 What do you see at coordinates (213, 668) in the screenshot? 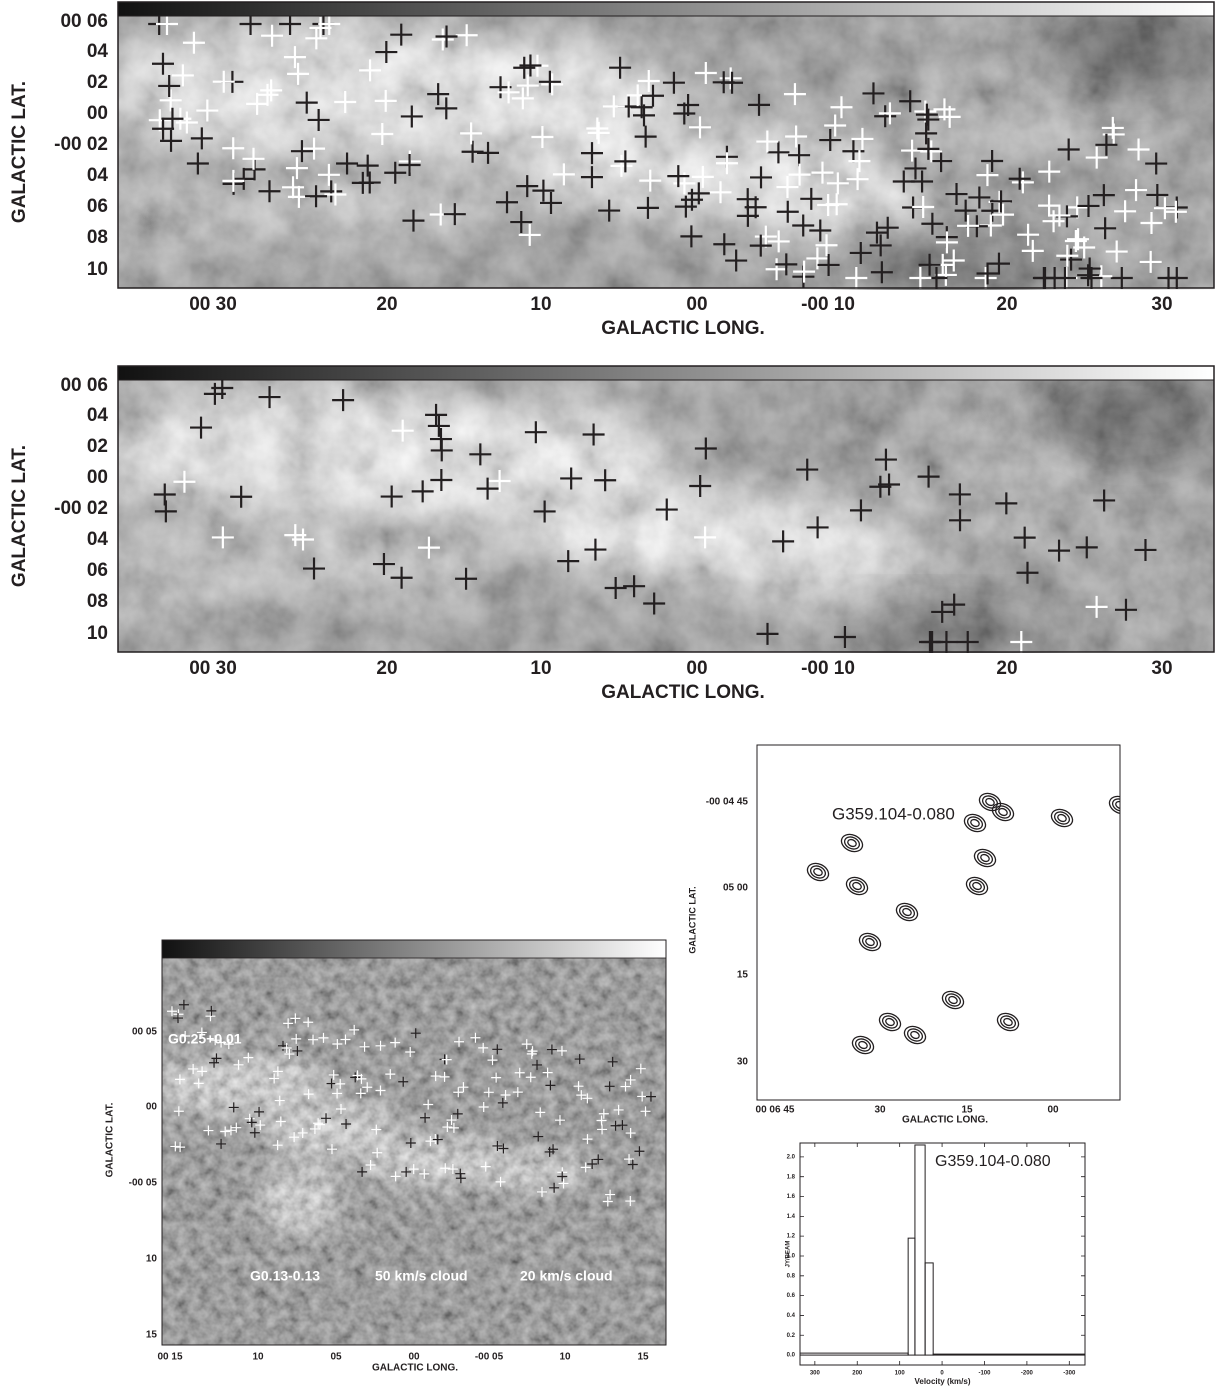
I see `x-tick-label: 00 30` at bounding box center [213, 668].